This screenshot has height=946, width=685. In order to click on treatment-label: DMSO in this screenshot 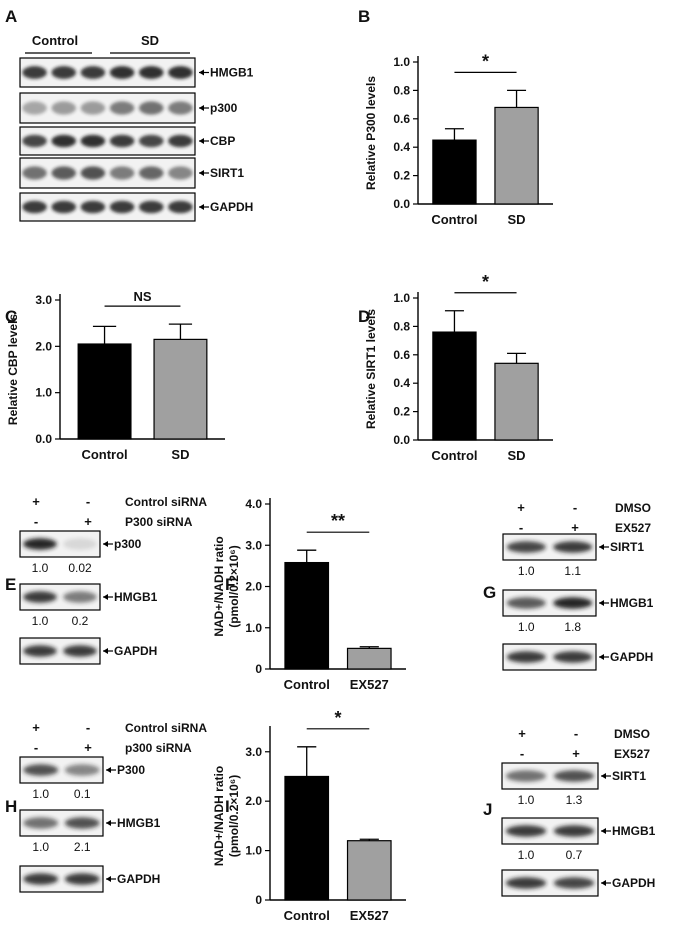, I will do `click(632, 734)`.